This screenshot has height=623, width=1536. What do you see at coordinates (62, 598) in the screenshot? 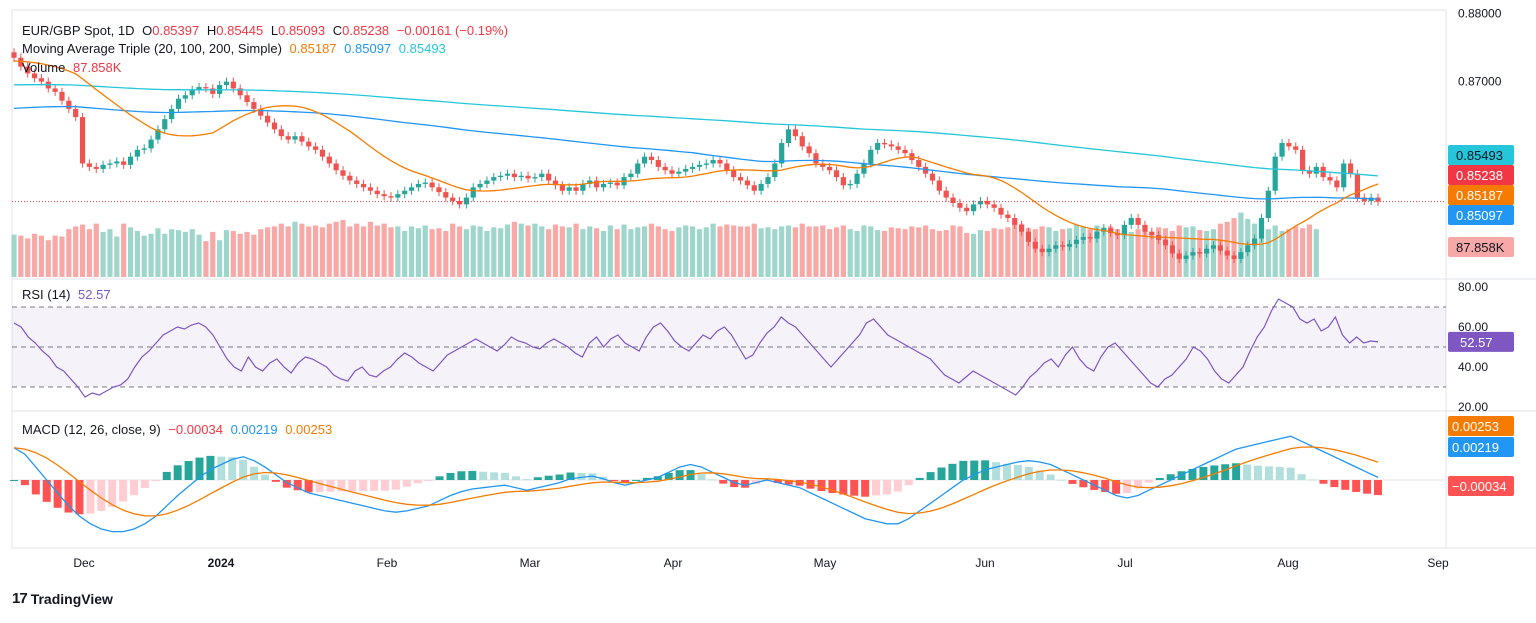
I see `tradingview-branding: 17 TradingView` at bounding box center [62, 598].